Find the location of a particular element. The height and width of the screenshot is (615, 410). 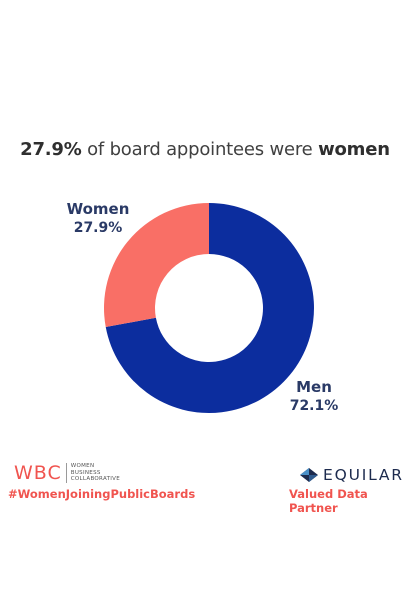

equilar-wordmark: EQUILAR is located at coordinates (363, 475).